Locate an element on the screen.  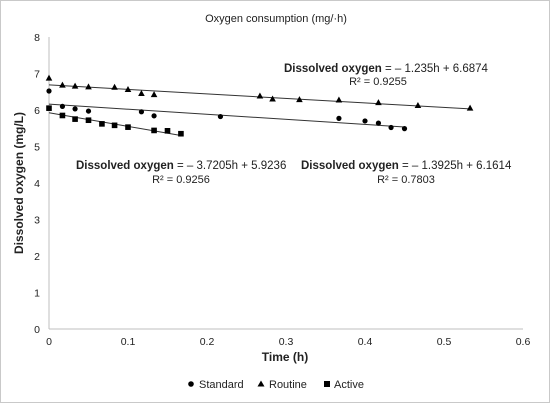
annotation-active-r2: R² = 0.9256 is located at coordinates (181, 180).